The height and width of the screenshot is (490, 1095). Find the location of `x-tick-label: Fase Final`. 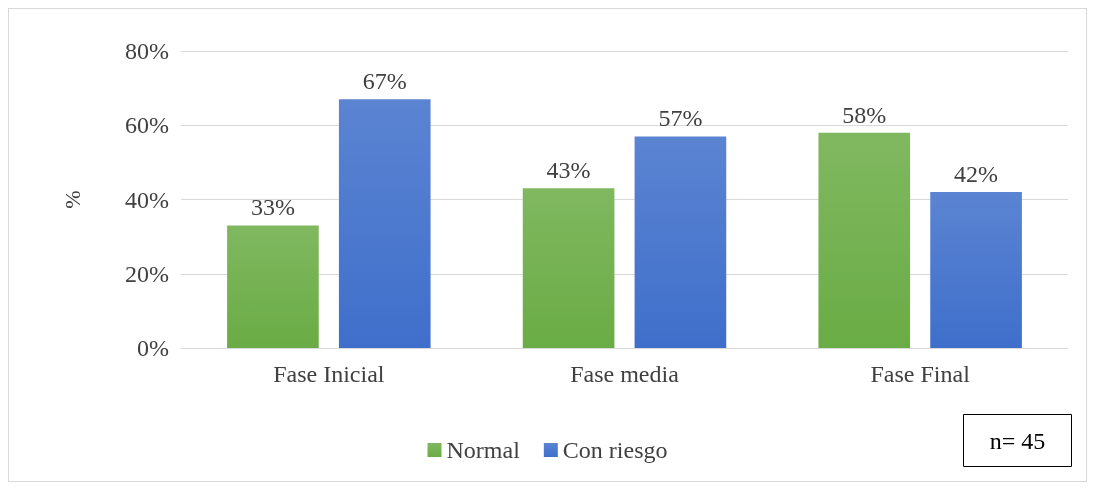

x-tick-label: Fase Final is located at coordinates (920, 374).